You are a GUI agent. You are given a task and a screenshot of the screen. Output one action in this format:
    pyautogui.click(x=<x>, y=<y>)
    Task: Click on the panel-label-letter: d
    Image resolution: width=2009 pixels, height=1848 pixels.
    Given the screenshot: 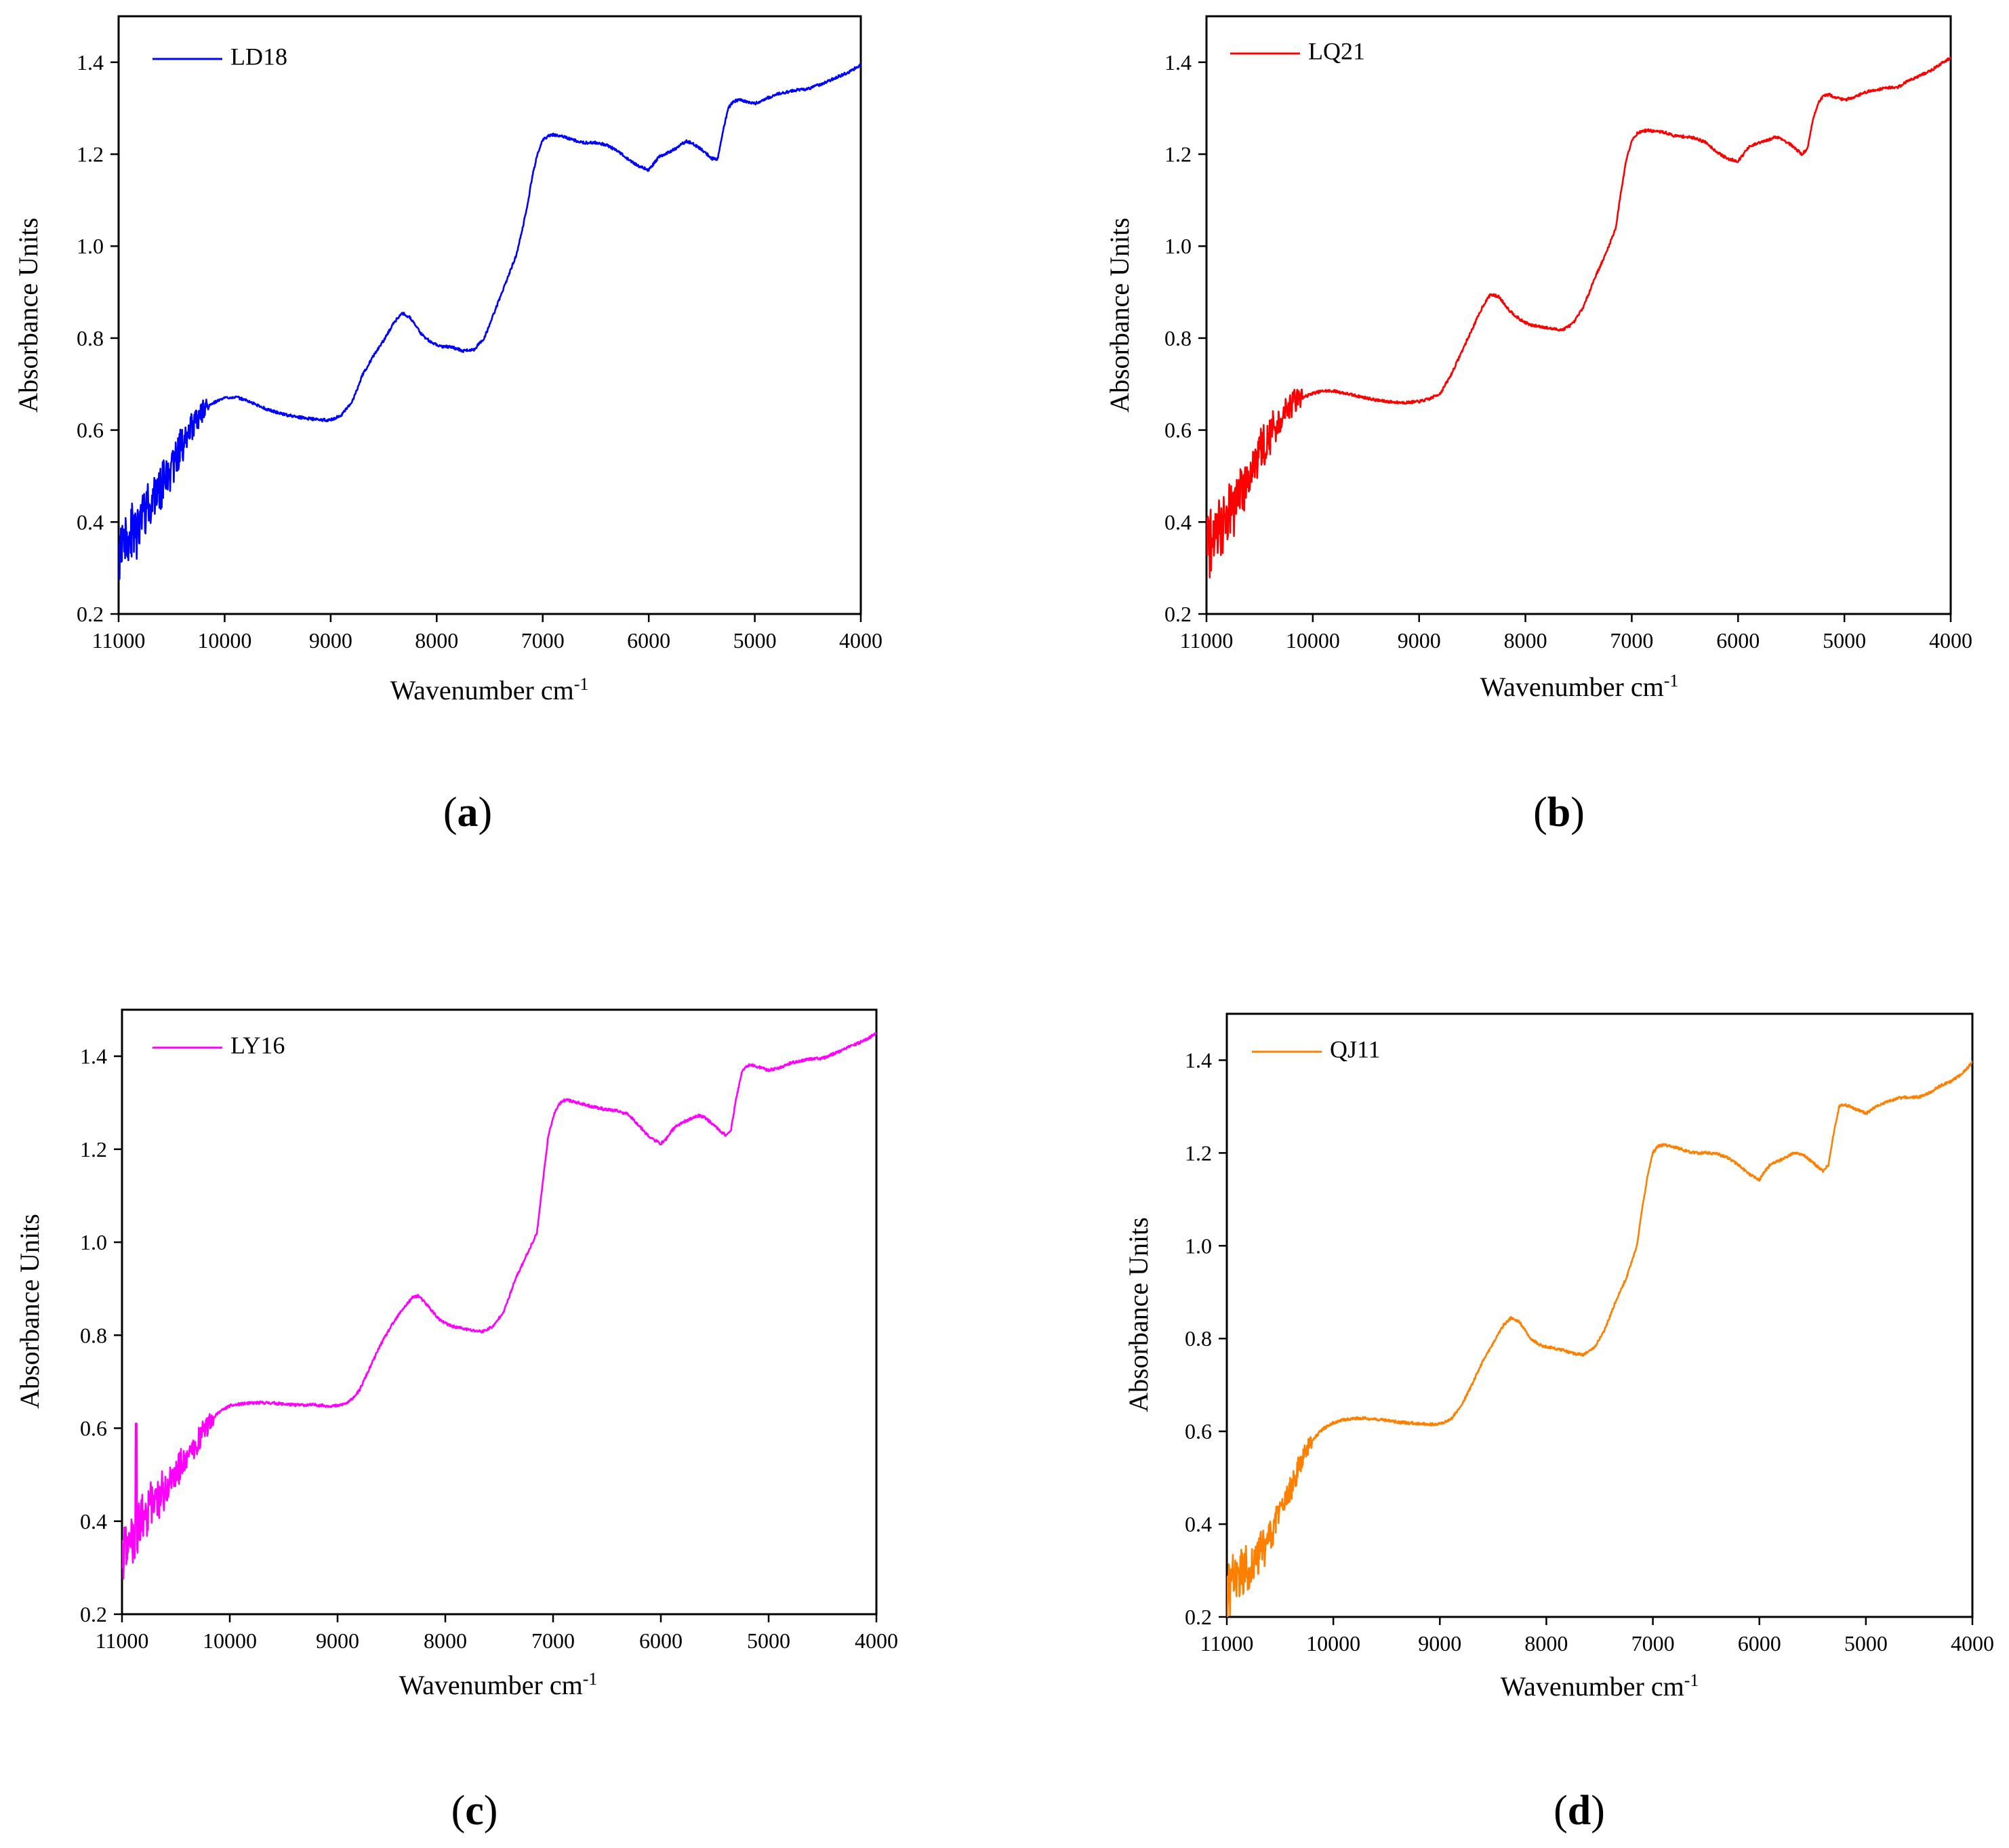 What is the action you would take?
    pyautogui.click(x=1579, y=1811)
    